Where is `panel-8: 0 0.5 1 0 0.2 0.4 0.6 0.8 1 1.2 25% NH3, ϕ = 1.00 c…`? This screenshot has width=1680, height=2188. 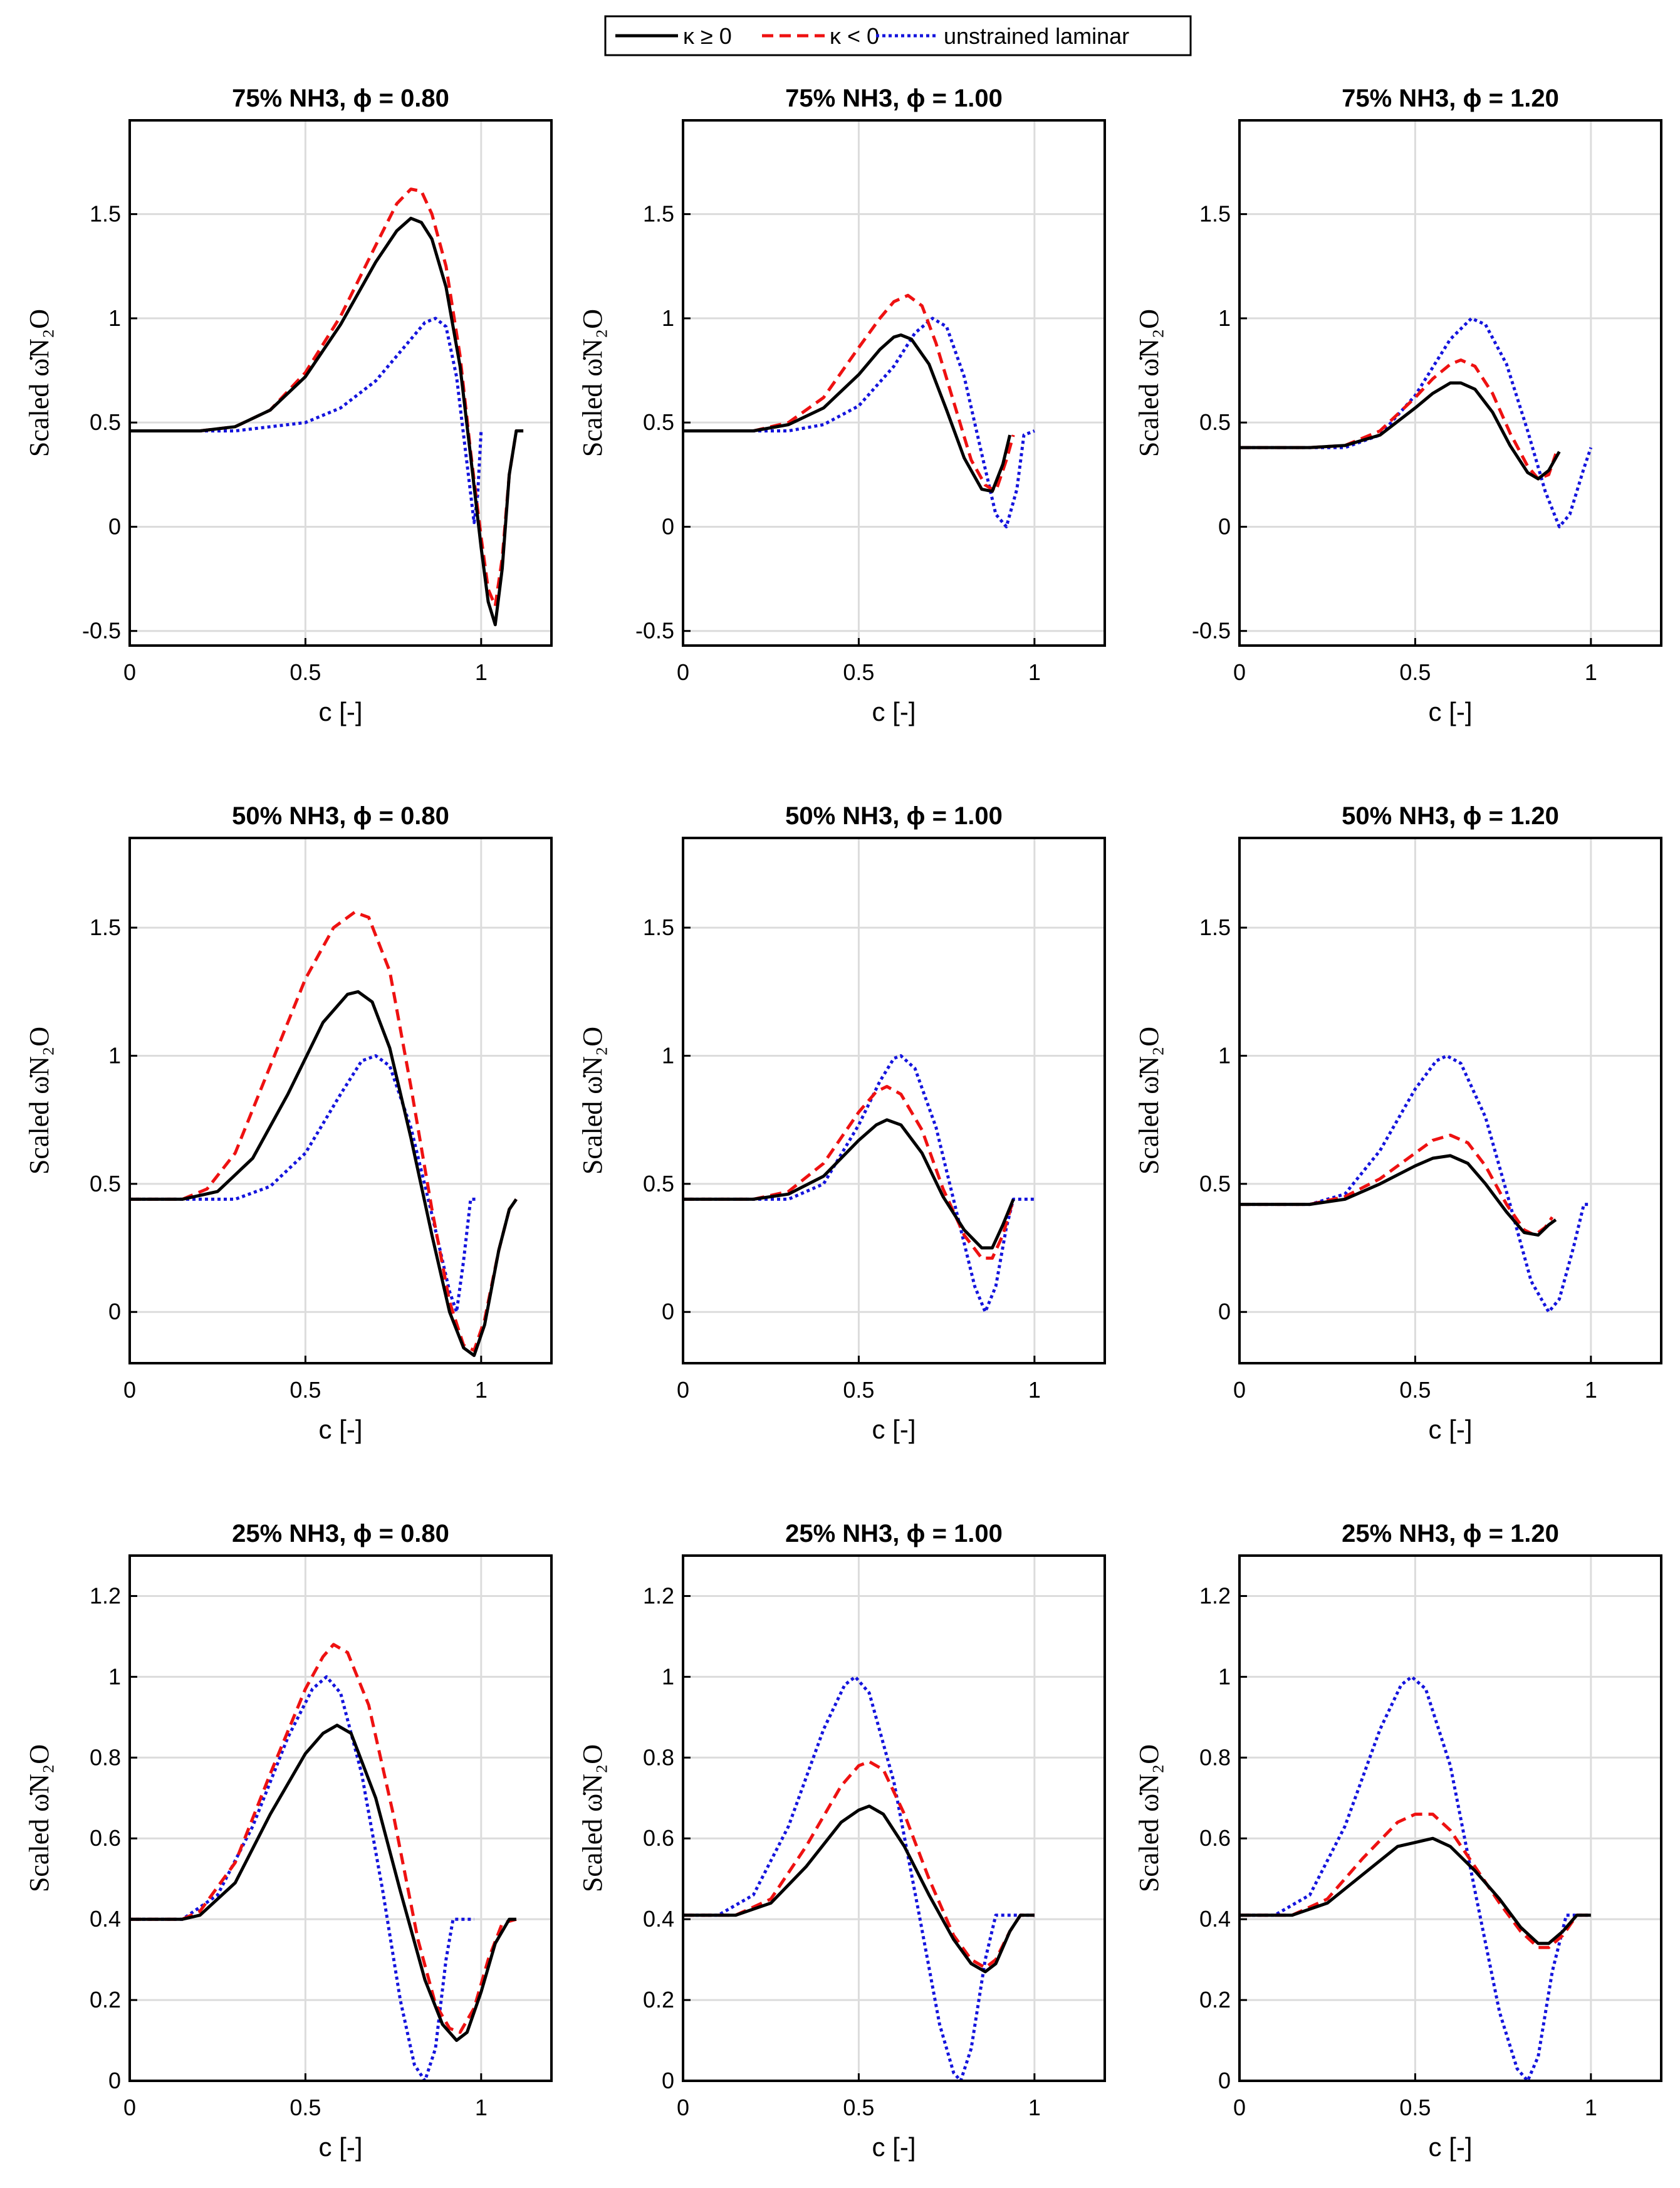 panel-8: 0 0.5 1 0 0.2 0.4 0.6 0.8 1 1.2 25% NH3, ϕ = 1.00 c… is located at coordinates (842, 1841).